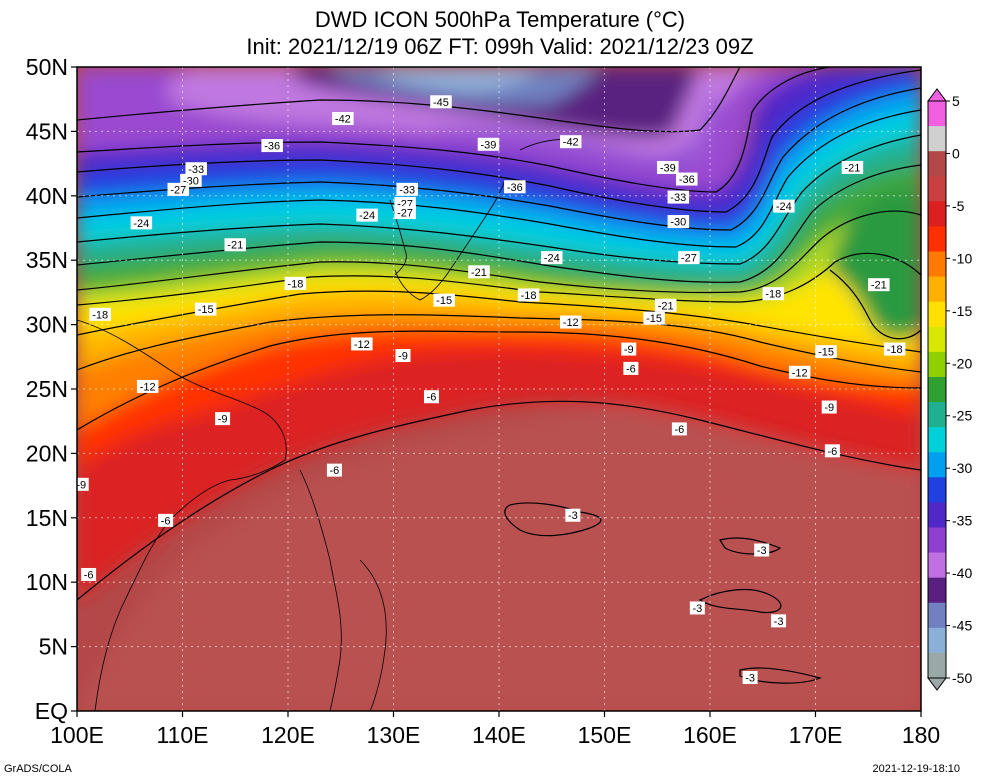 Image resolution: width=1000 pixels, height=779 pixels. Describe the element at coordinates (47, 131) in the screenshot. I see `lat-tick-label: 45N` at that location.